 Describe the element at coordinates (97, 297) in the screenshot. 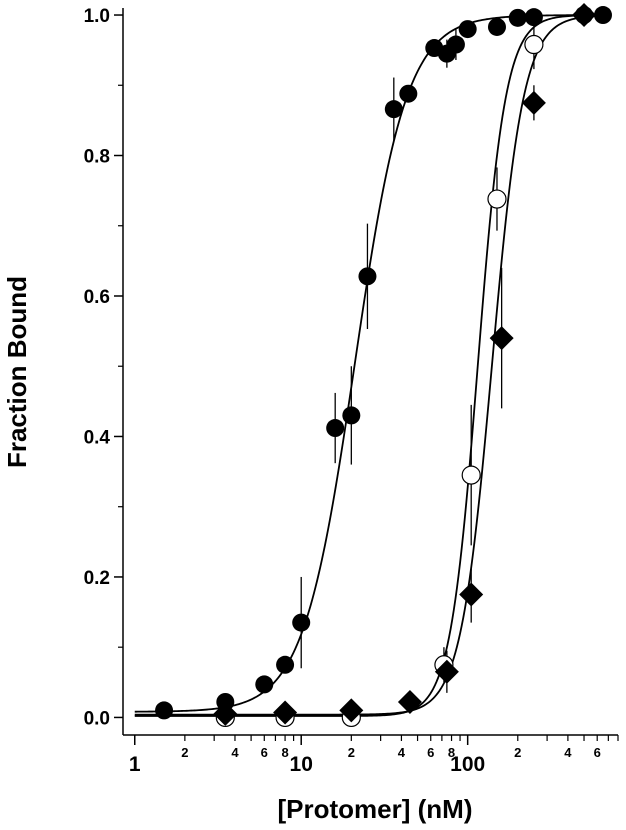

I see `y-tick-label: 0.6` at that location.